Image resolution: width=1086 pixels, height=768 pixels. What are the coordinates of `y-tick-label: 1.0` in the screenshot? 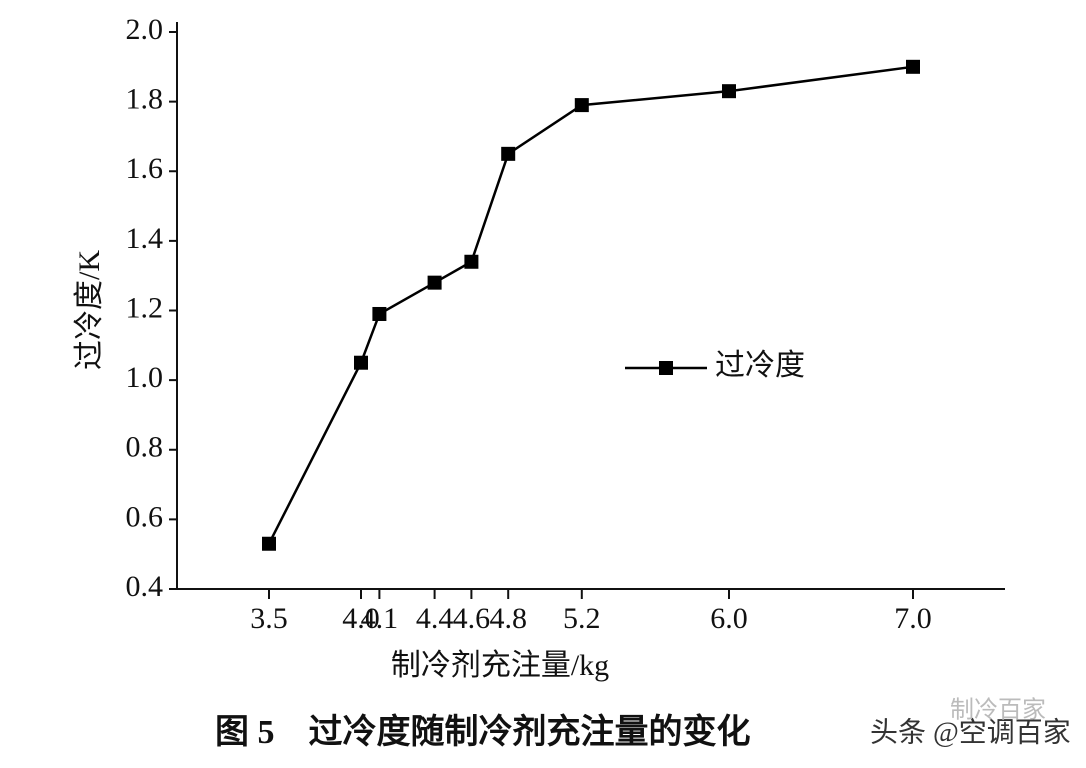 It's located at (145, 377).